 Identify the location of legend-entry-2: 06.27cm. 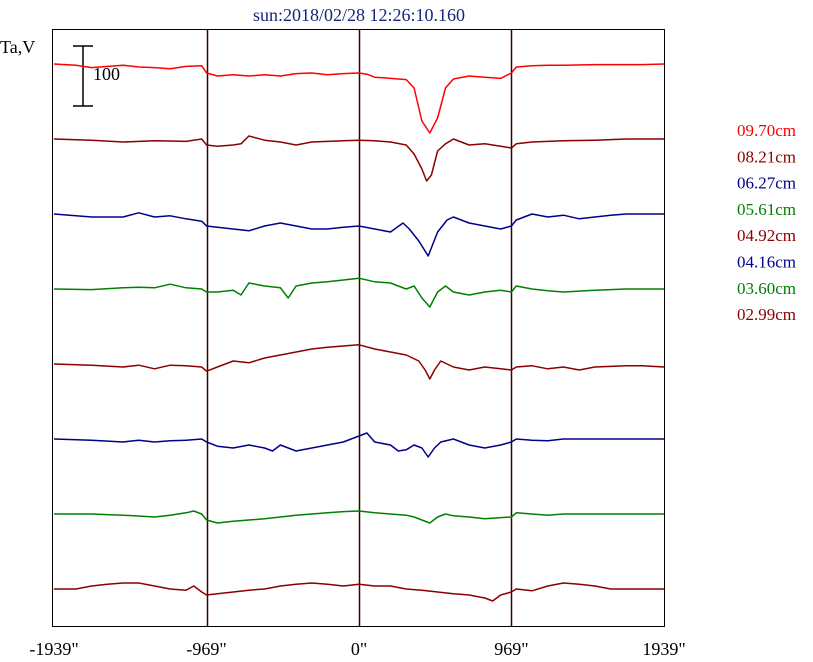
(766, 183).